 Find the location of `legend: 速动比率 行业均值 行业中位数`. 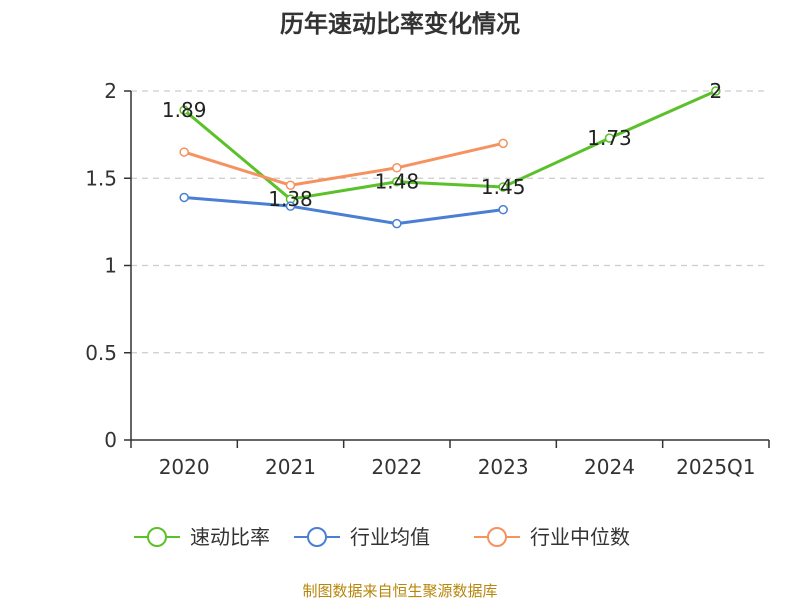

legend: 速动比率 行业均值 行业中位数 is located at coordinates (382, 537).